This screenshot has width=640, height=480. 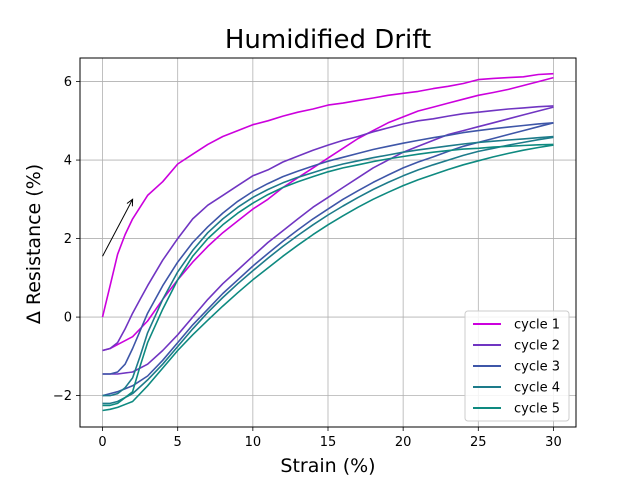 I want to click on chart-title: Humidified Drift, so click(x=328, y=40).